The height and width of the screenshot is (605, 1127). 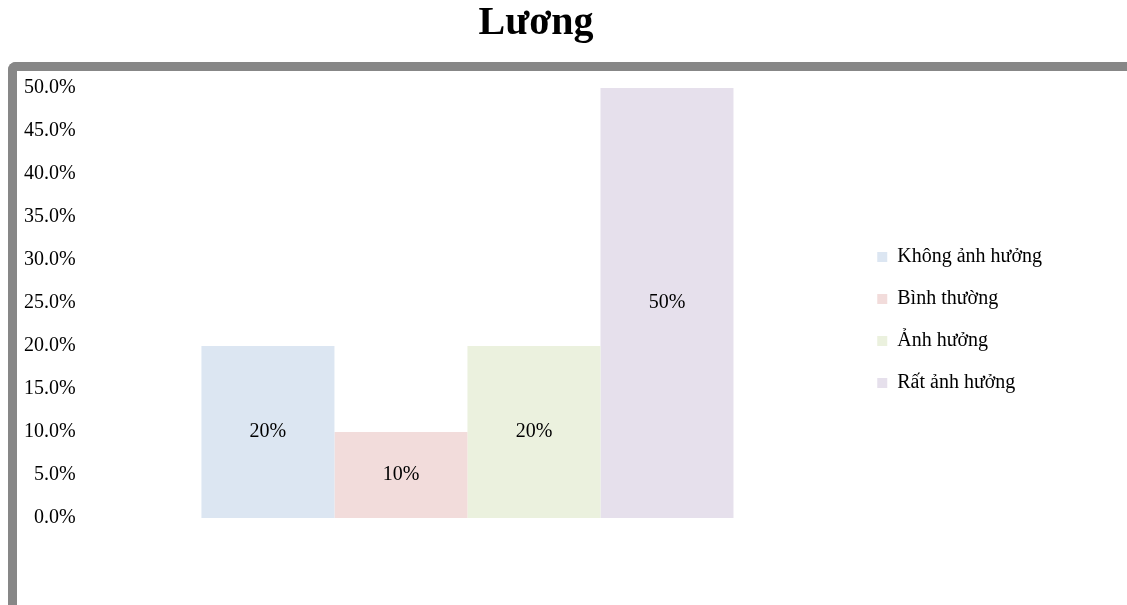 I want to click on y-tick-label: 15.0%, so click(x=49, y=387).